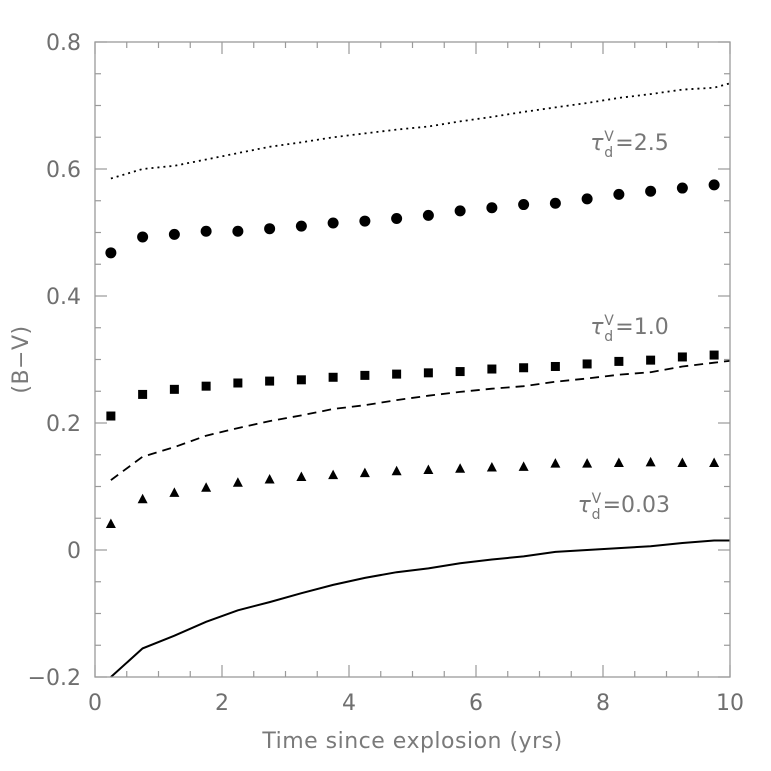  I want to click on annotation-tau: τ Vd =0.03, so click(624, 507).